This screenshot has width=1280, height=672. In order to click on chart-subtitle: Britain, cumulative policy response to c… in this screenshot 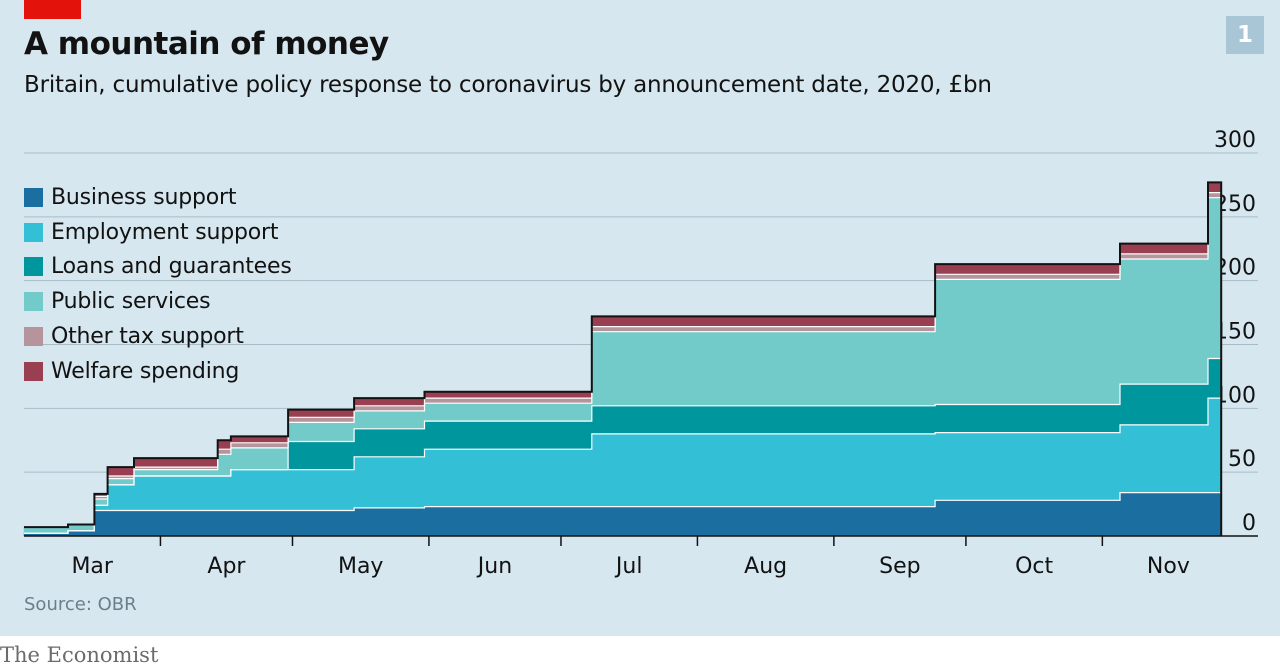, I will do `click(508, 85)`.